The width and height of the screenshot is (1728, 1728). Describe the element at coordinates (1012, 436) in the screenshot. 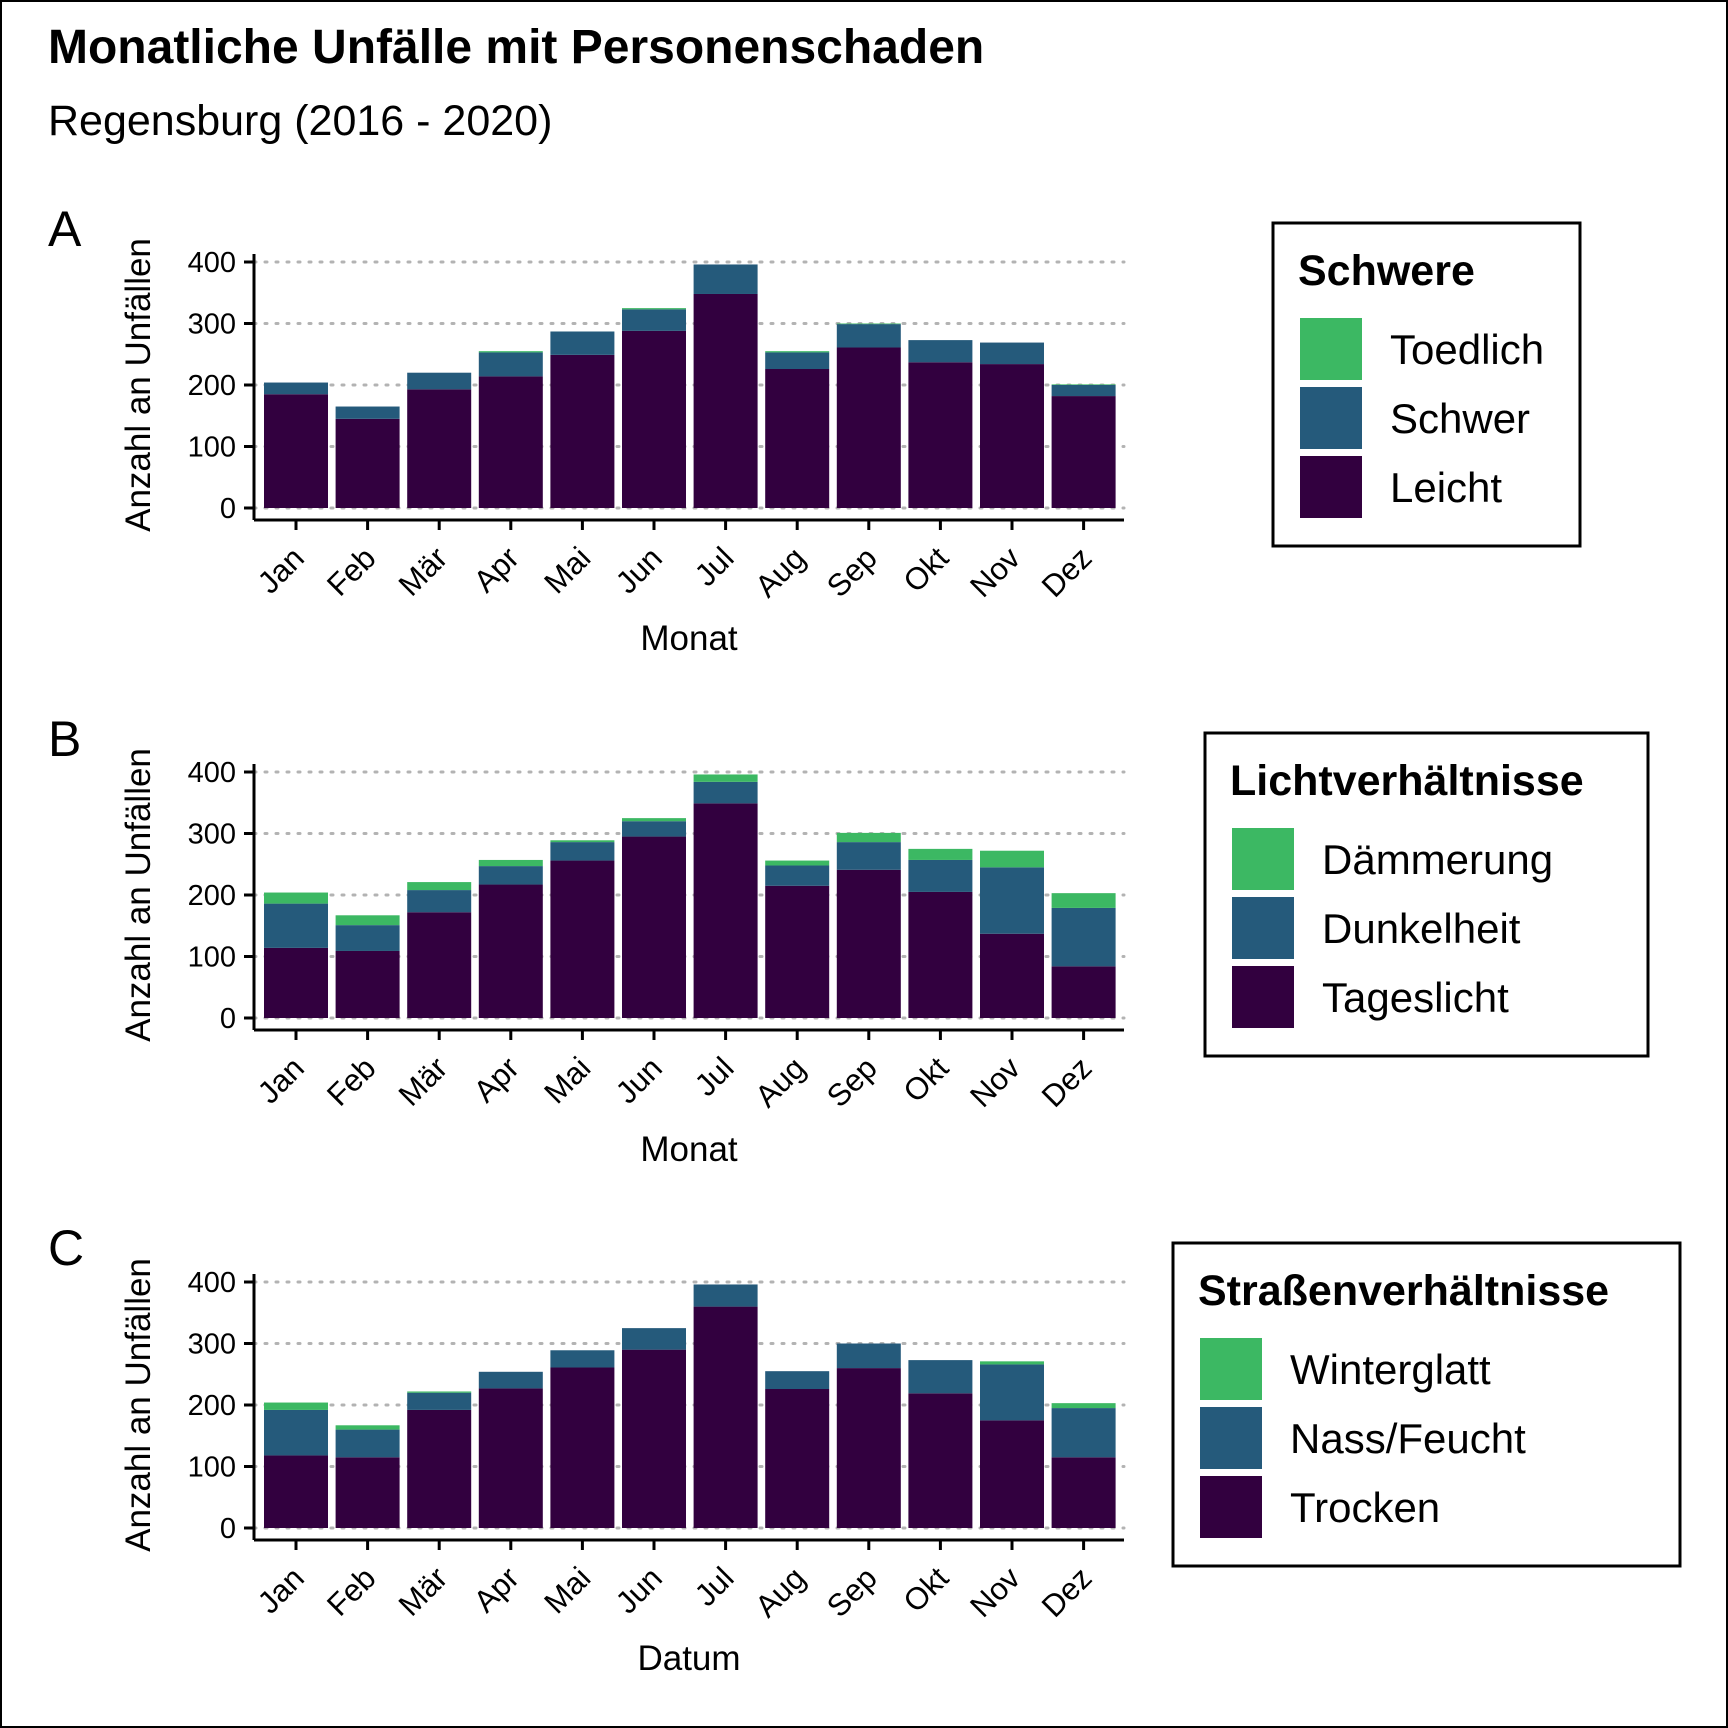

I see `bar-leicht-nov` at that location.